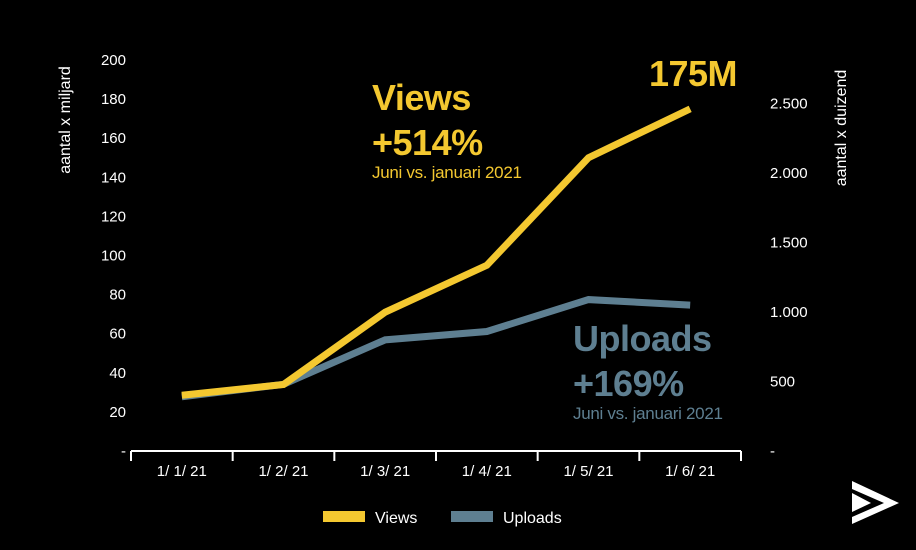 The image size is (916, 550). What do you see at coordinates (628, 383) in the screenshot?
I see `uploads-annotation-change: +169%` at bounding box center [628, 383].